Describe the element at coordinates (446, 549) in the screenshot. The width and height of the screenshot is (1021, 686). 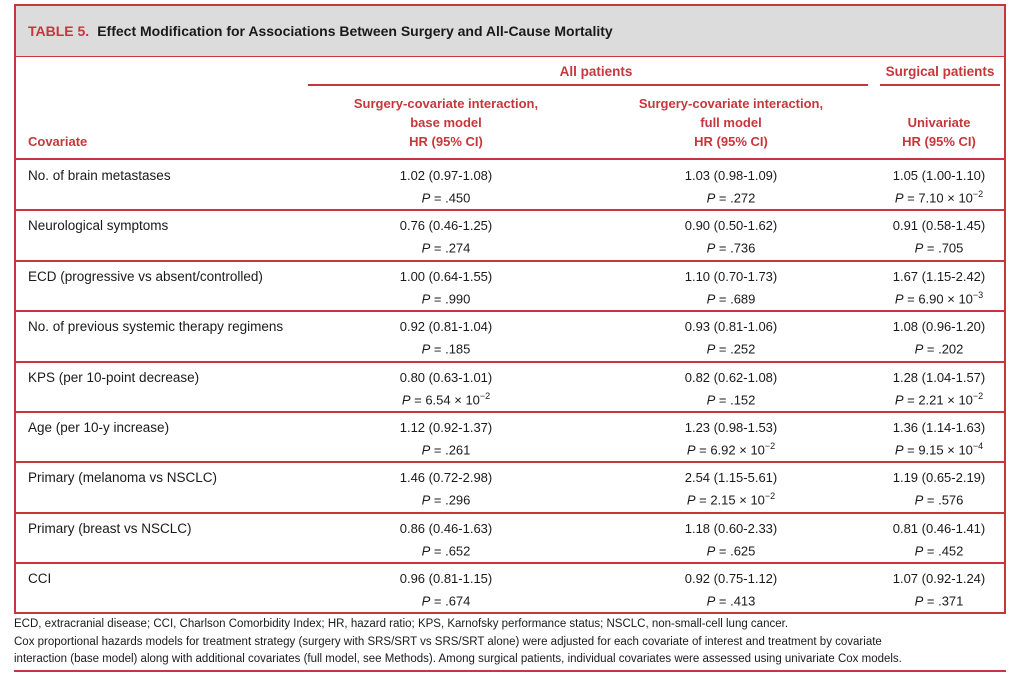
I see `p-value: P = .652` at that location.